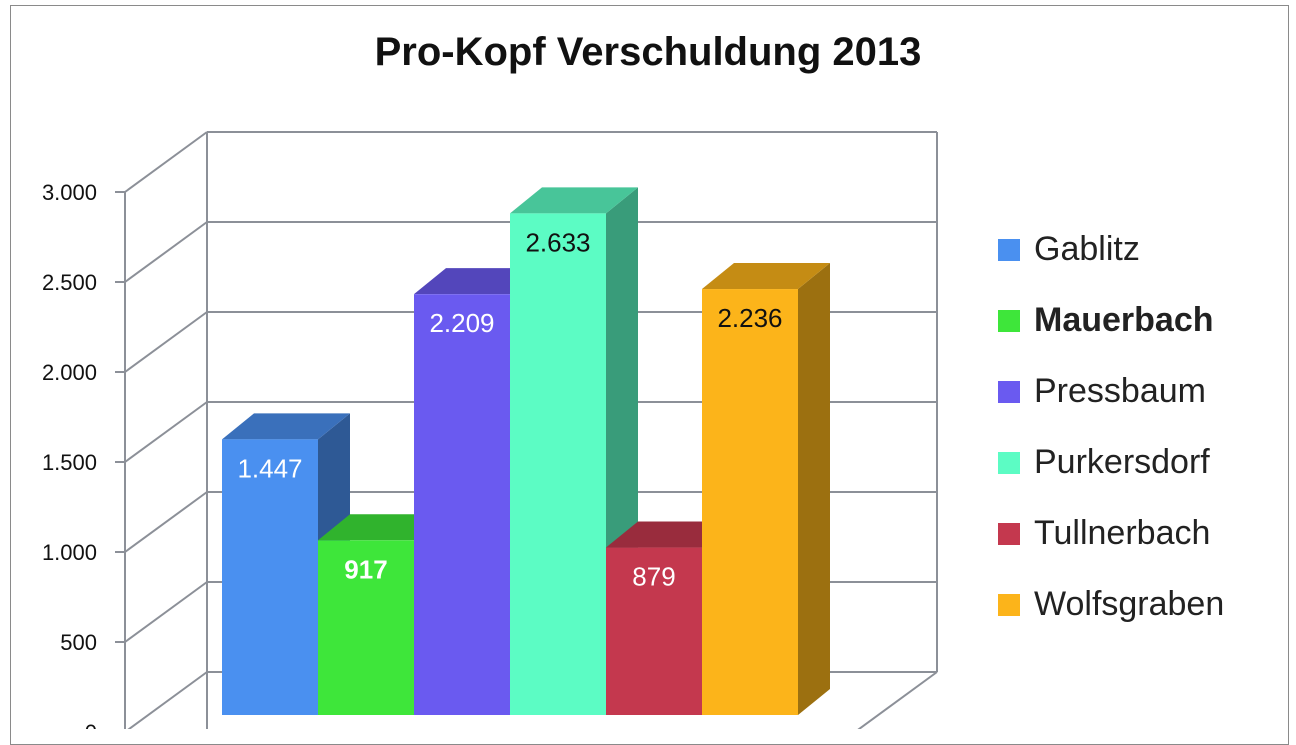  I want to click on legend-label: Tullnerbach, so click(1122, 533).